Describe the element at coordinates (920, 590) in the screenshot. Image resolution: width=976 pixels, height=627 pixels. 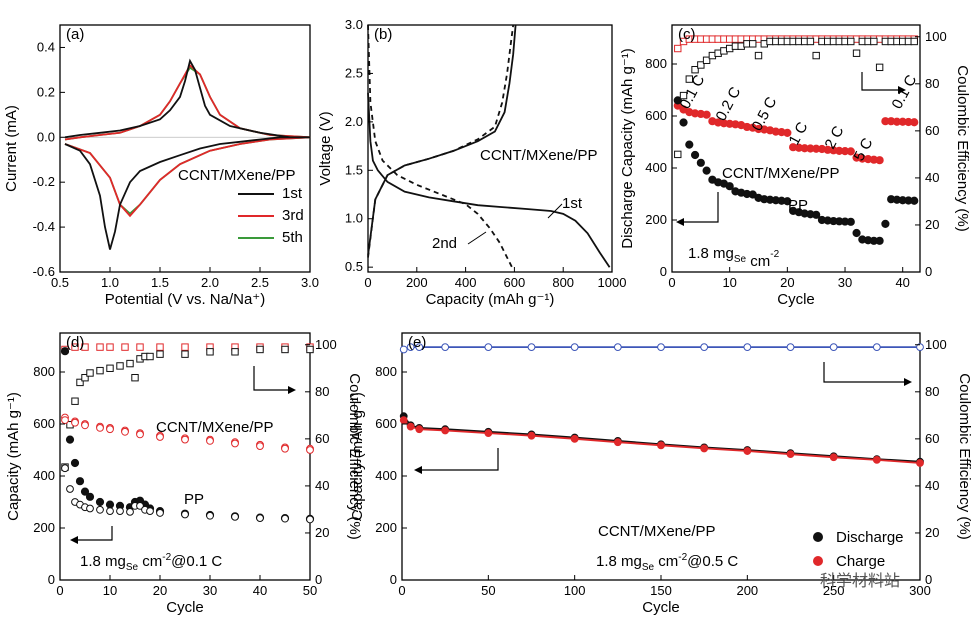
I see `x-tick-label: 300` at that location.